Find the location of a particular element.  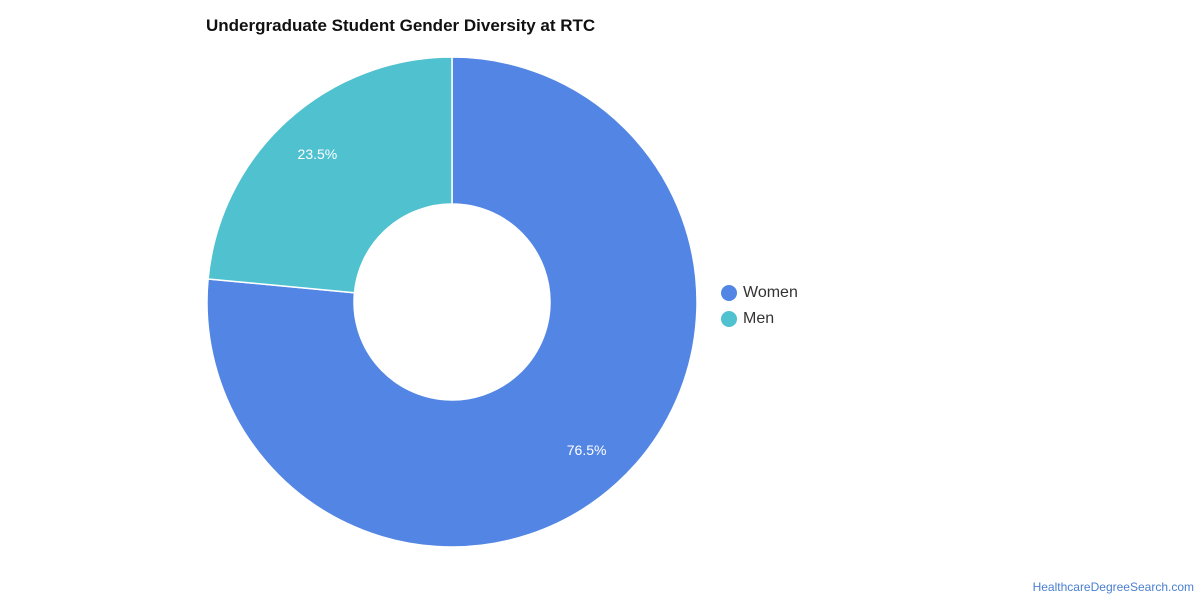

legend-swatch-women is located at coordinates (729, 293).